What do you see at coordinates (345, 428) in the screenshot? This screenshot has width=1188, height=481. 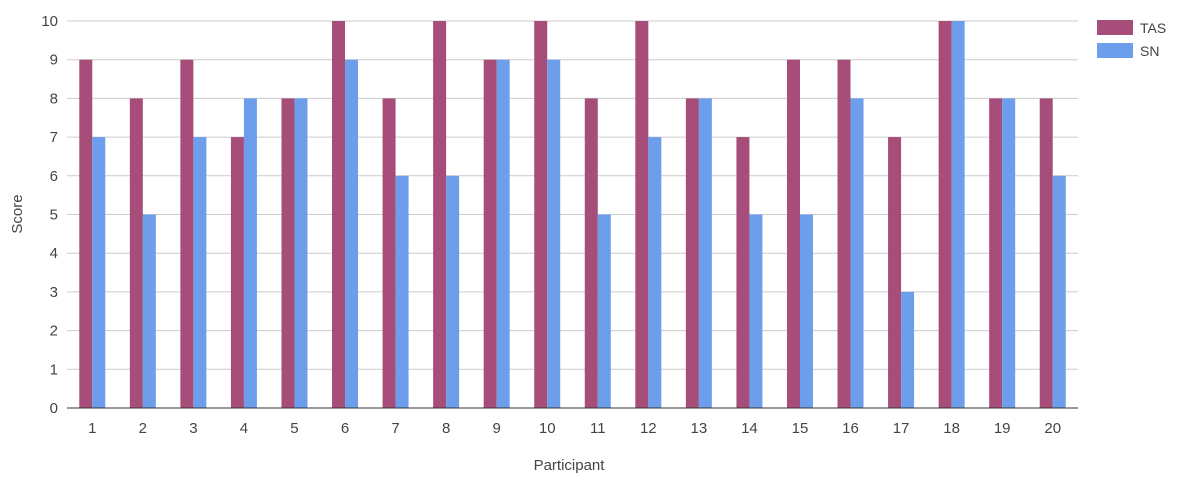 I see `x-tick-label: 6` at bounding box center [345, 428].